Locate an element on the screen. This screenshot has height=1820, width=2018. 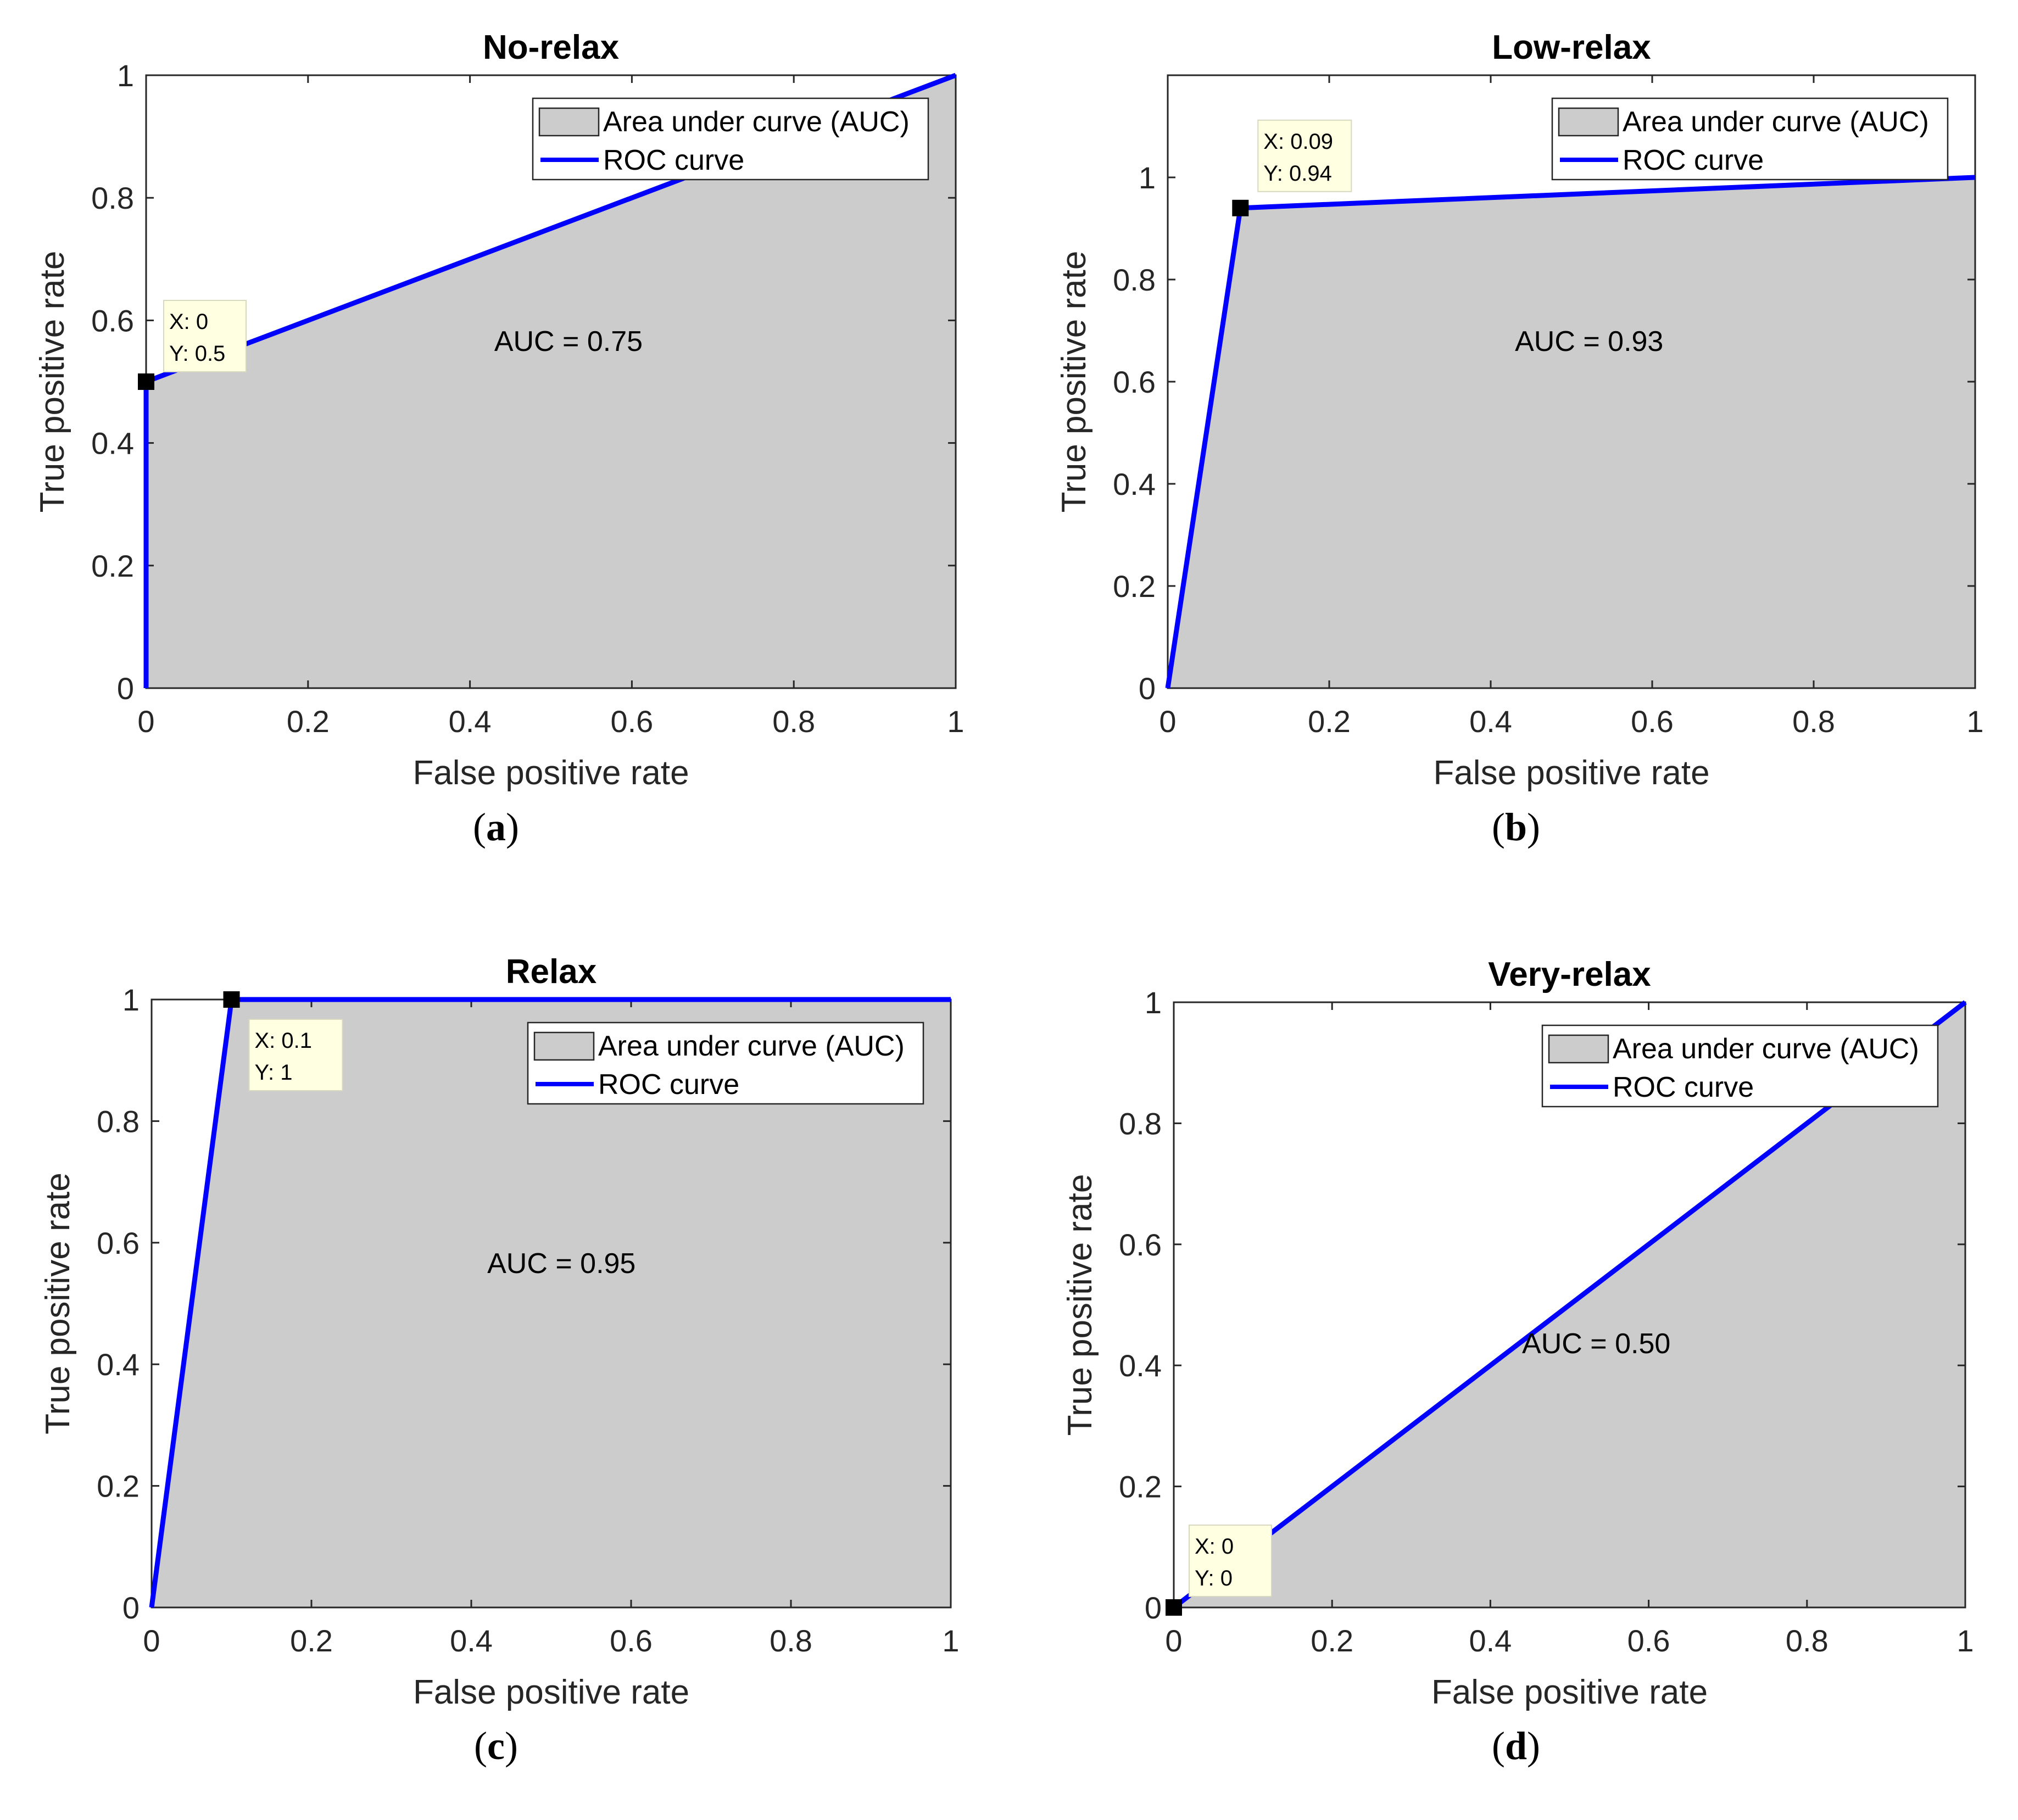
subfigure-letter: d is located at coordinates (1516, 1746).